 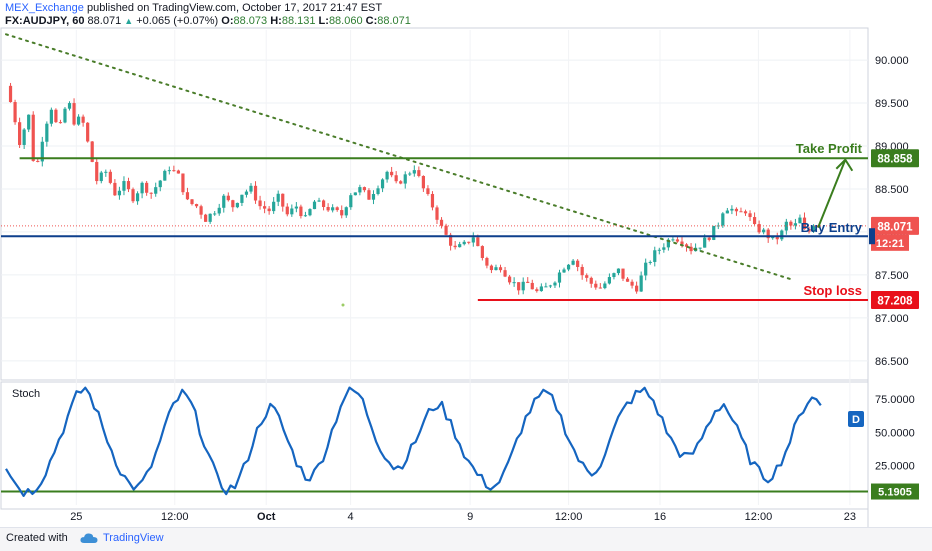 I want to click on created-with-text: Created with, so click(x=37, y=538).